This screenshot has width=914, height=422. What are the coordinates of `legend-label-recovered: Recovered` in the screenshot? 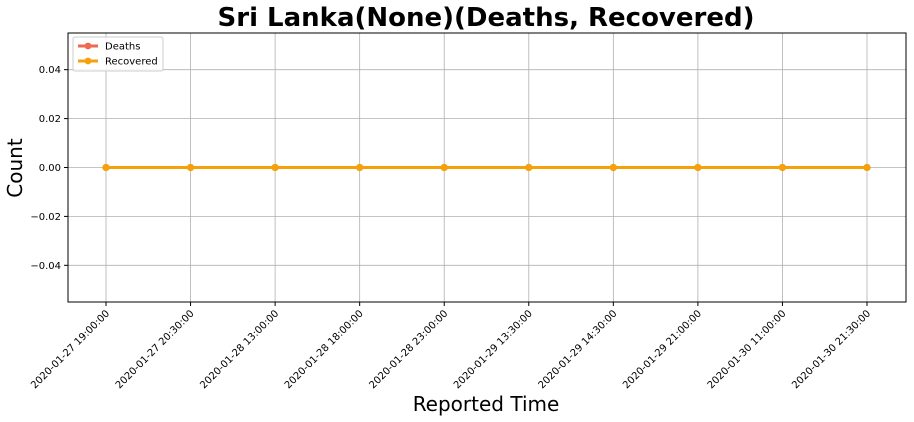 It's located at (131, 62).